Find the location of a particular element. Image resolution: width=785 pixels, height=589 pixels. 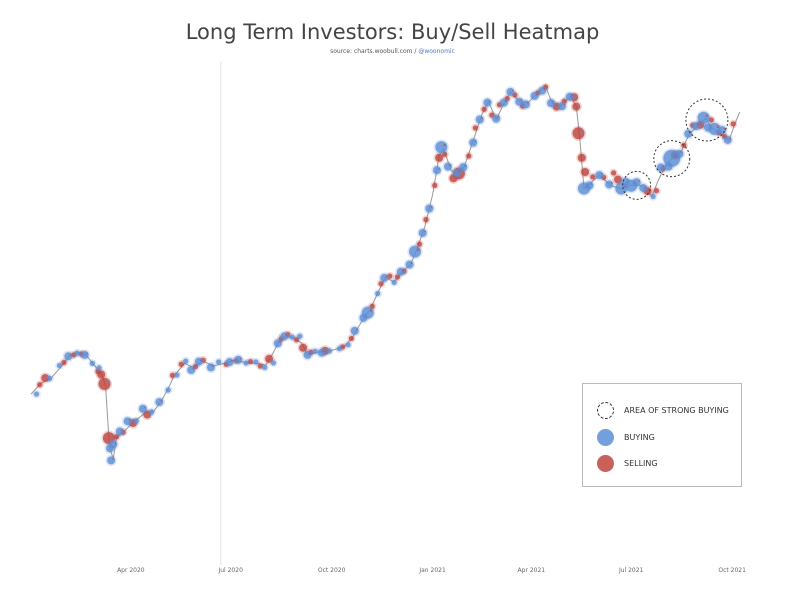

legend-selling-label: SELLING is located at coordinates (641, 463).